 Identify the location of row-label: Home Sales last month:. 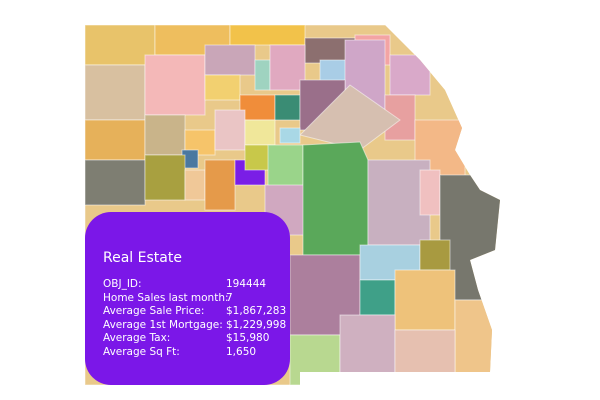
(166, 297).